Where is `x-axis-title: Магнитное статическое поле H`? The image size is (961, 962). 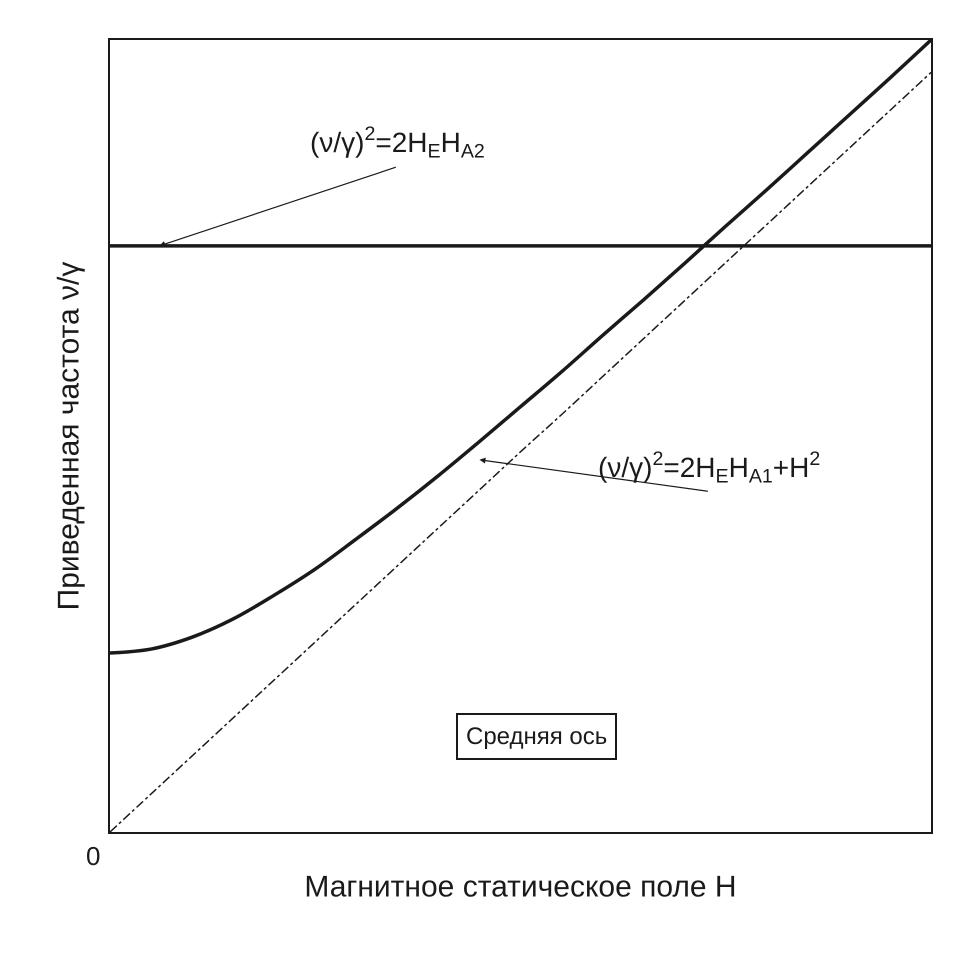
x-axis-title: Магнитное статическое поле H is located at coordinates (520, 887).